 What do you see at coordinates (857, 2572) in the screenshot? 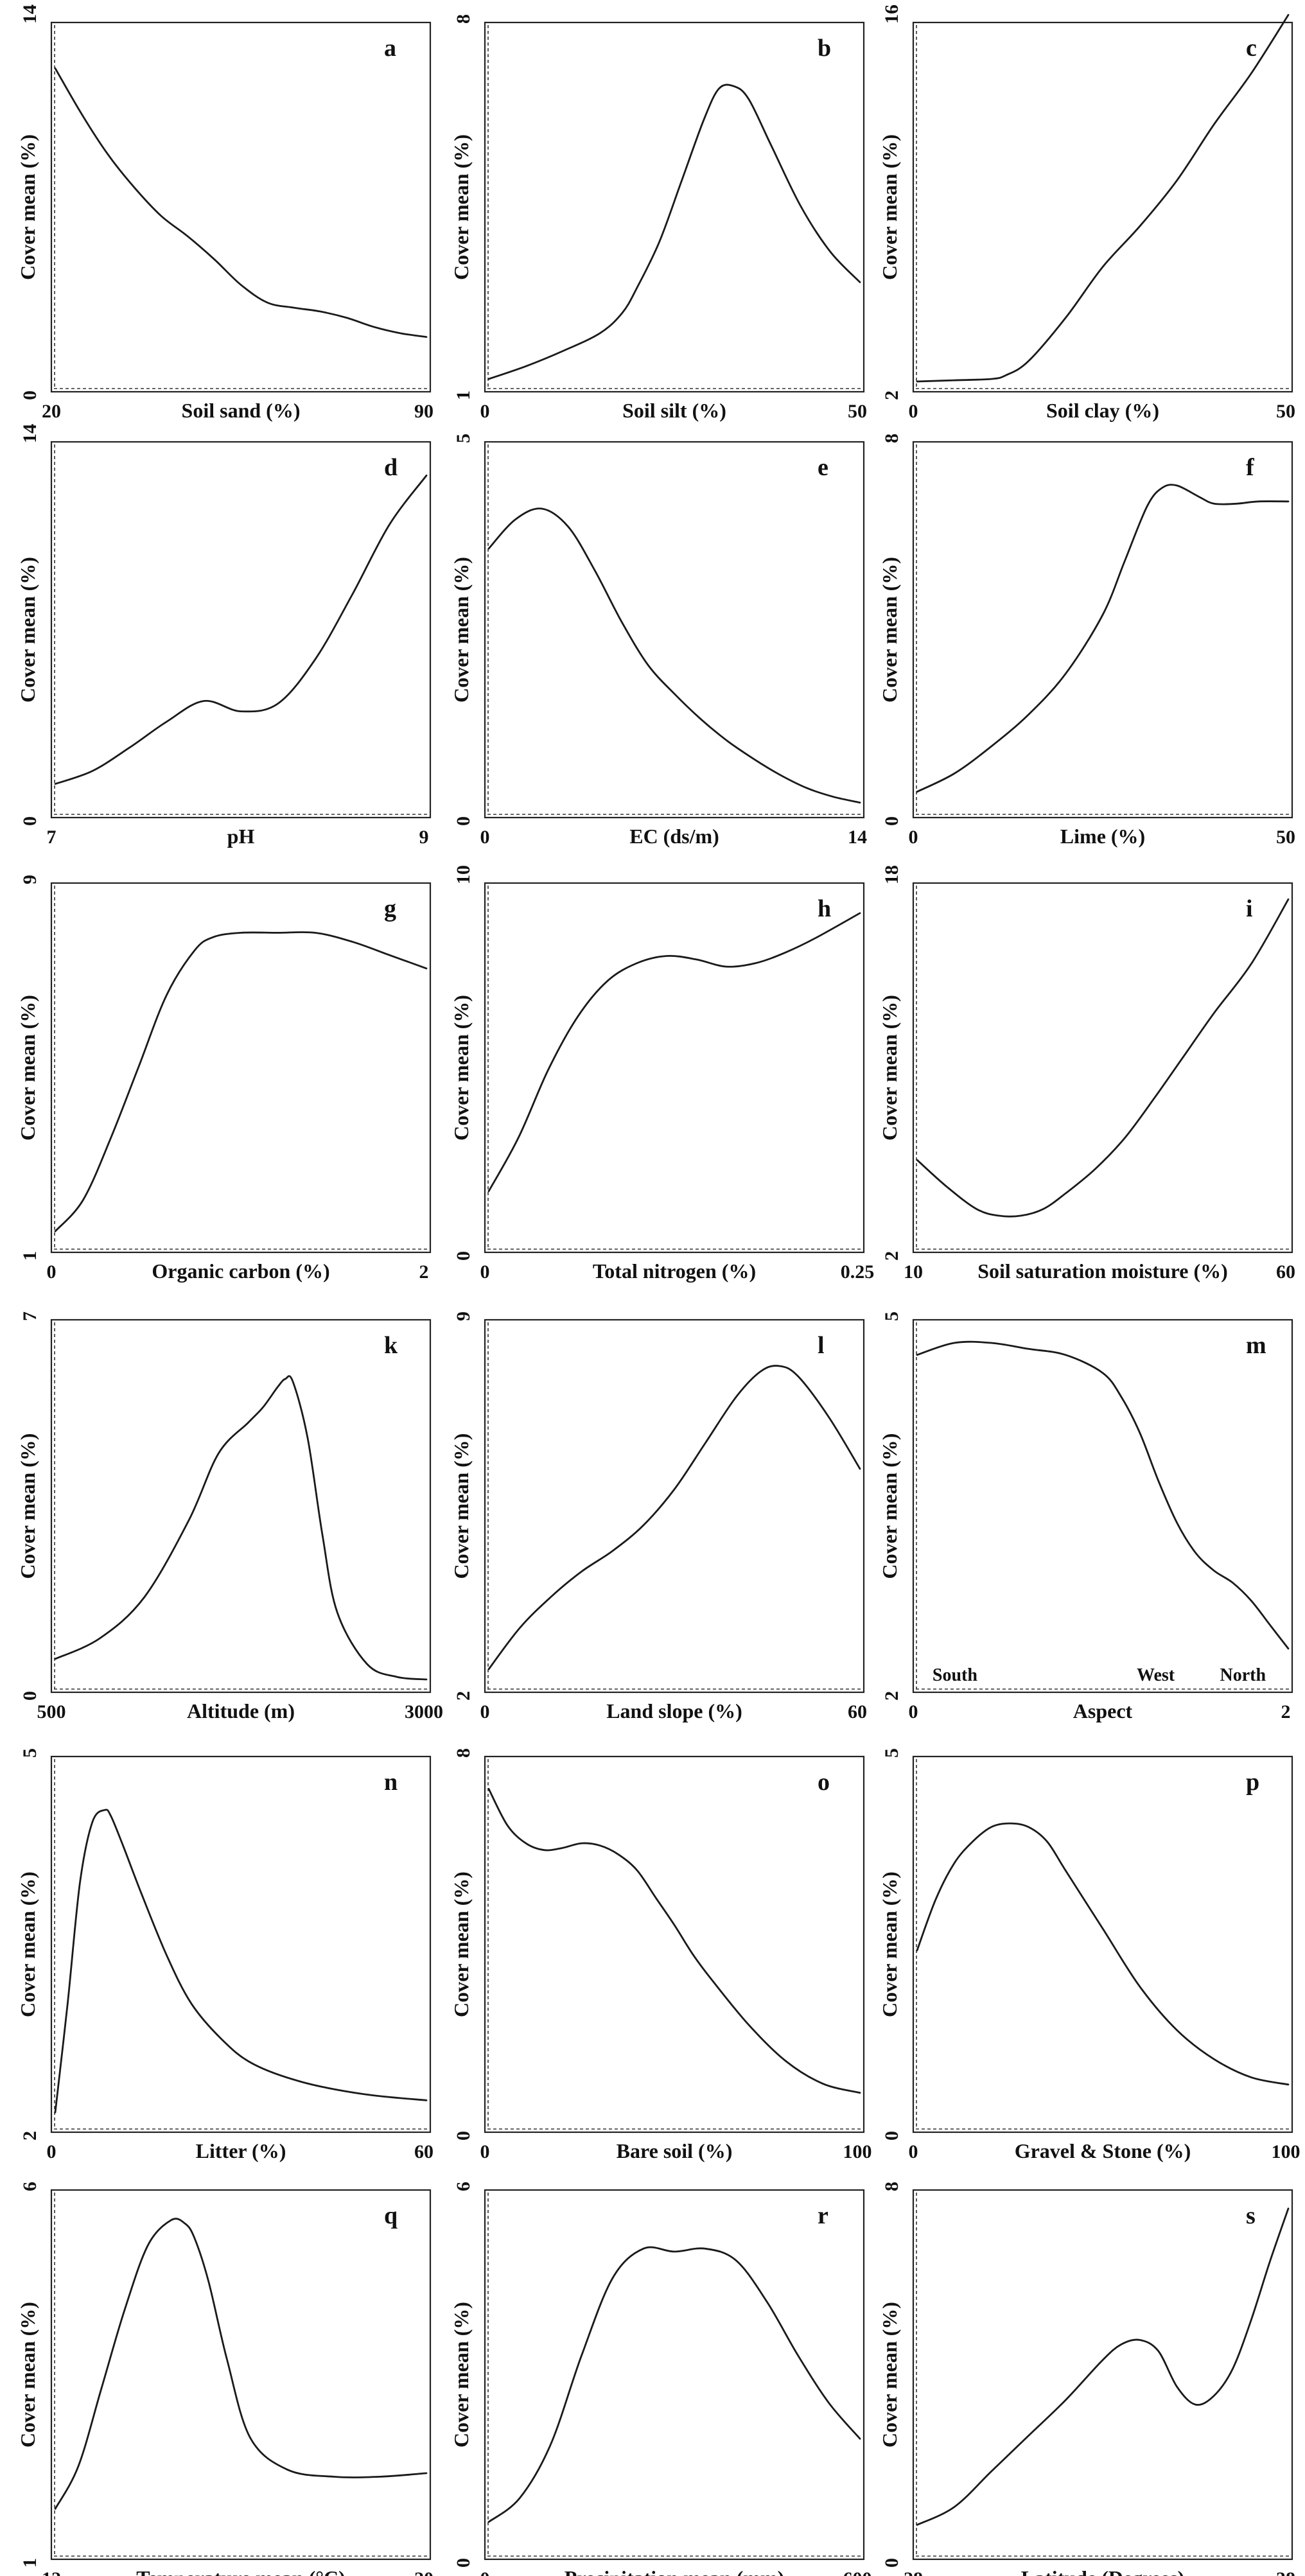
I see `x-tick-label-max: 600` at bounding box center [857, 2572].